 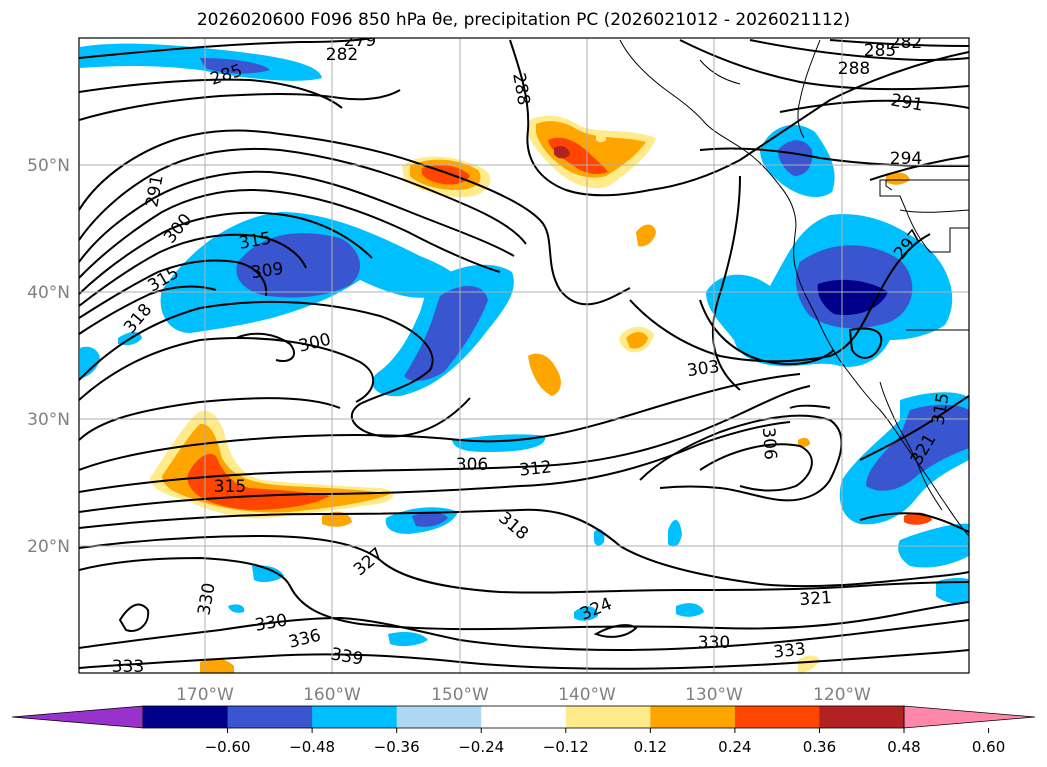 I want to click on colorbar-tick-label: 0.12, so click(x=650, y=747).